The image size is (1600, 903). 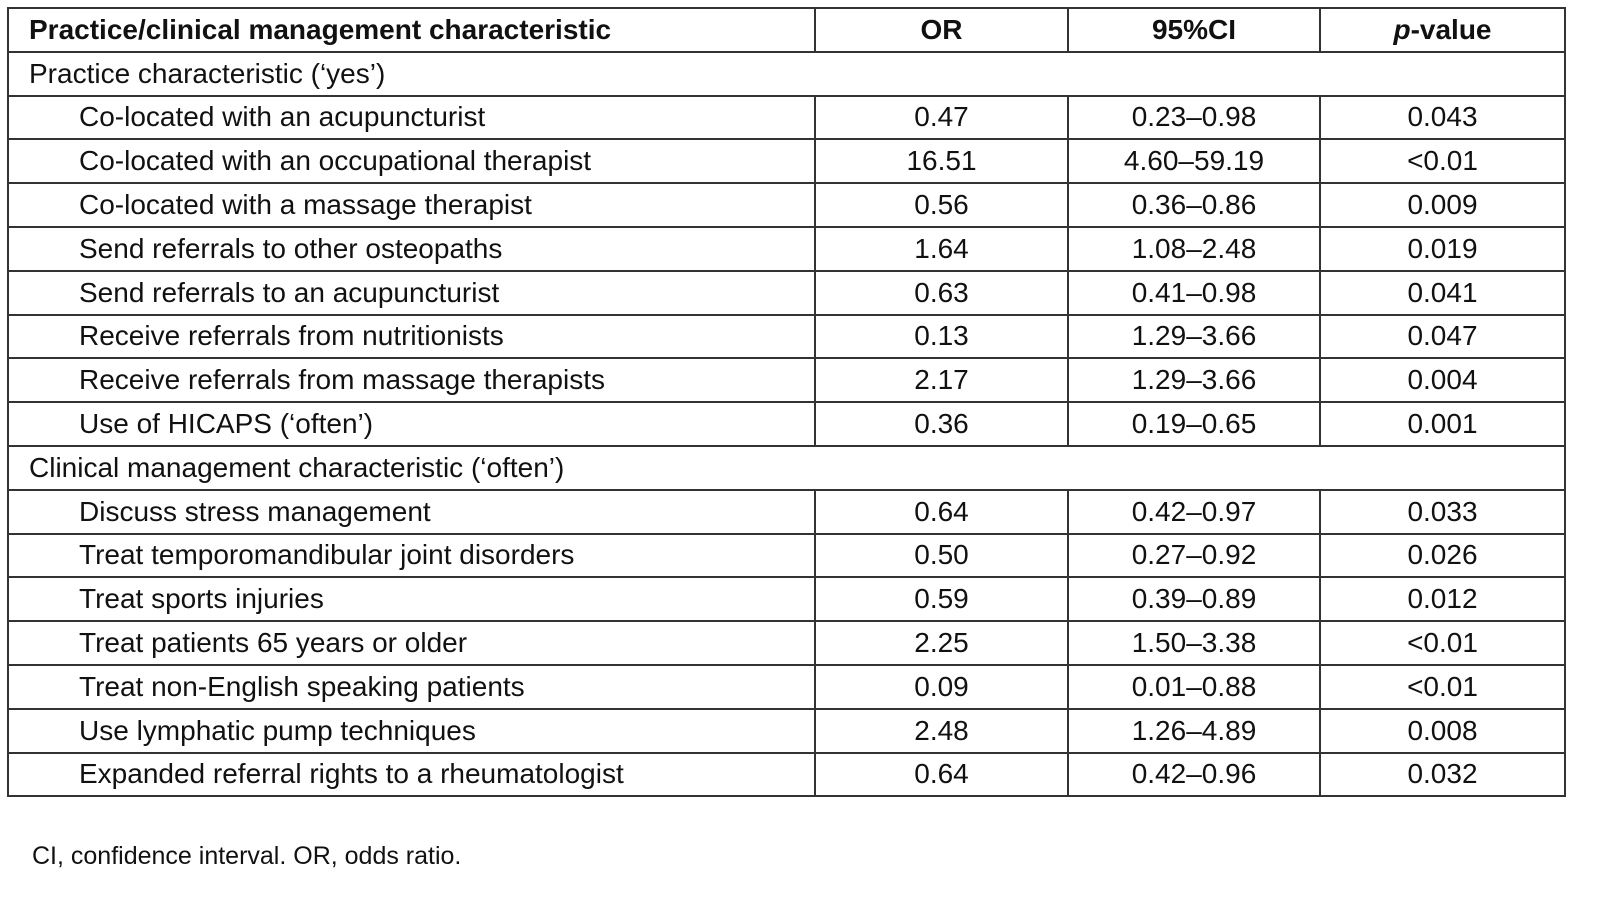 I want to click on p-value-cell: 0.004, so click(x=1442, y=380).